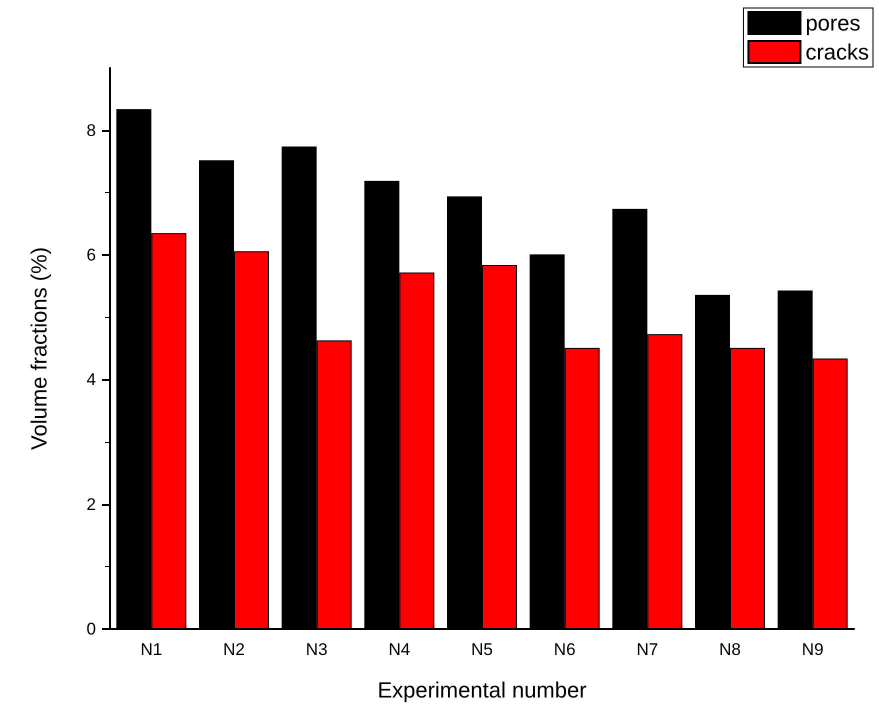 This screenshot has height=715, width=879. What do you see at coordinates (482, 690) in the screenshot?
I see `x-axis-title: Experimental number` at bounding box center [482, 690].